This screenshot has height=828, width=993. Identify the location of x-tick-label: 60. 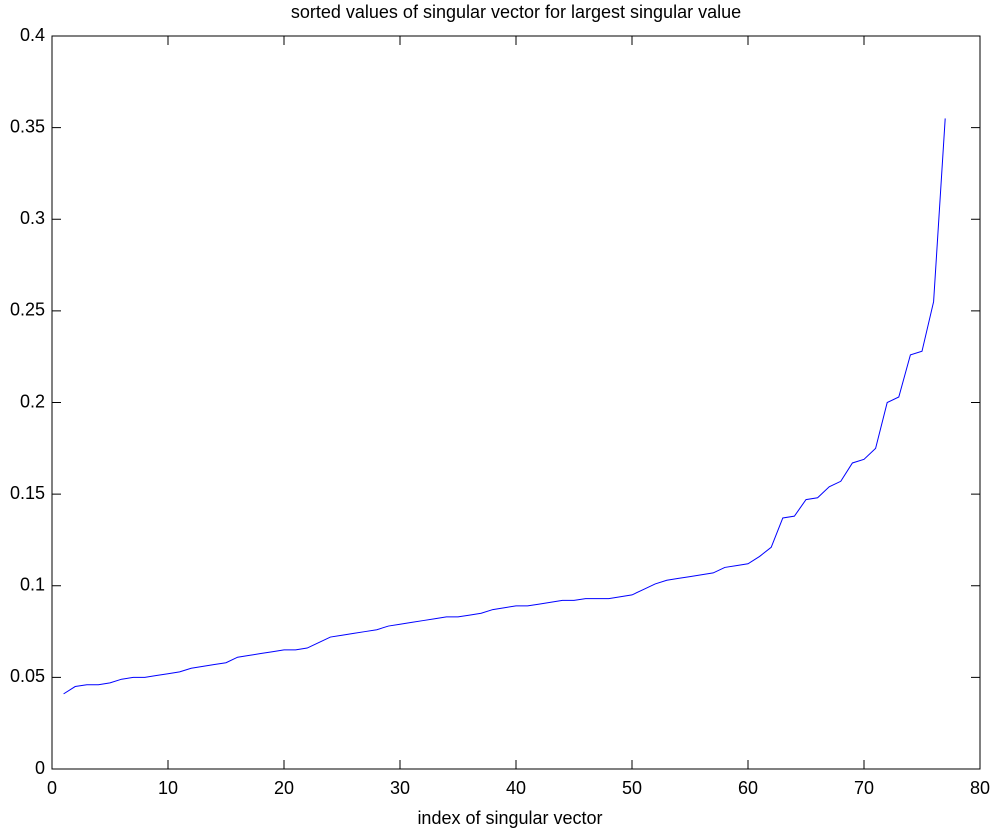
(748, 788).